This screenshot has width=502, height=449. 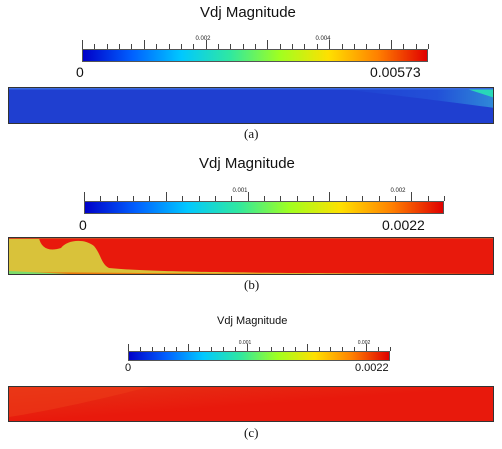 What do you see at coordinates (251, 432) in the screenshot?
I see `panel-caption: (c)` at bounding box center [251, 432].